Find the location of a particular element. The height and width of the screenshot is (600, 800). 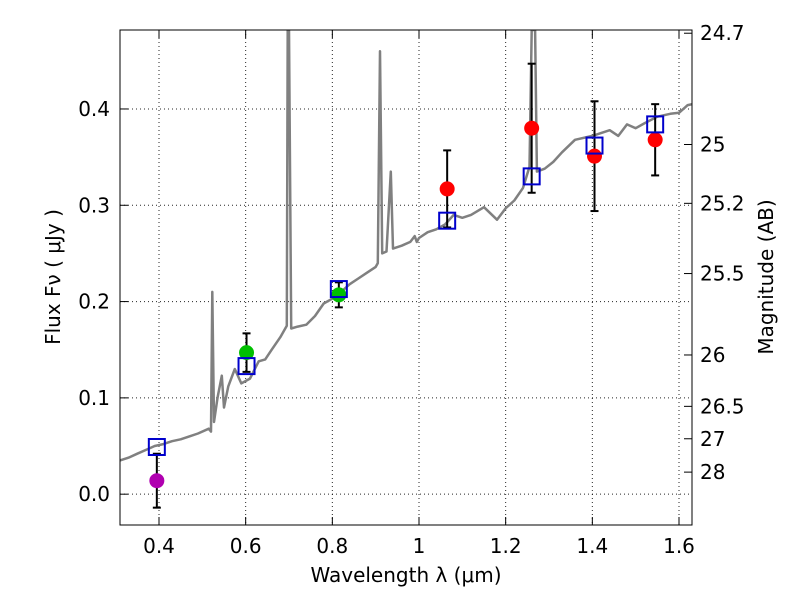

x-tick-label: 1.2 is located at coordinates (506, 546).